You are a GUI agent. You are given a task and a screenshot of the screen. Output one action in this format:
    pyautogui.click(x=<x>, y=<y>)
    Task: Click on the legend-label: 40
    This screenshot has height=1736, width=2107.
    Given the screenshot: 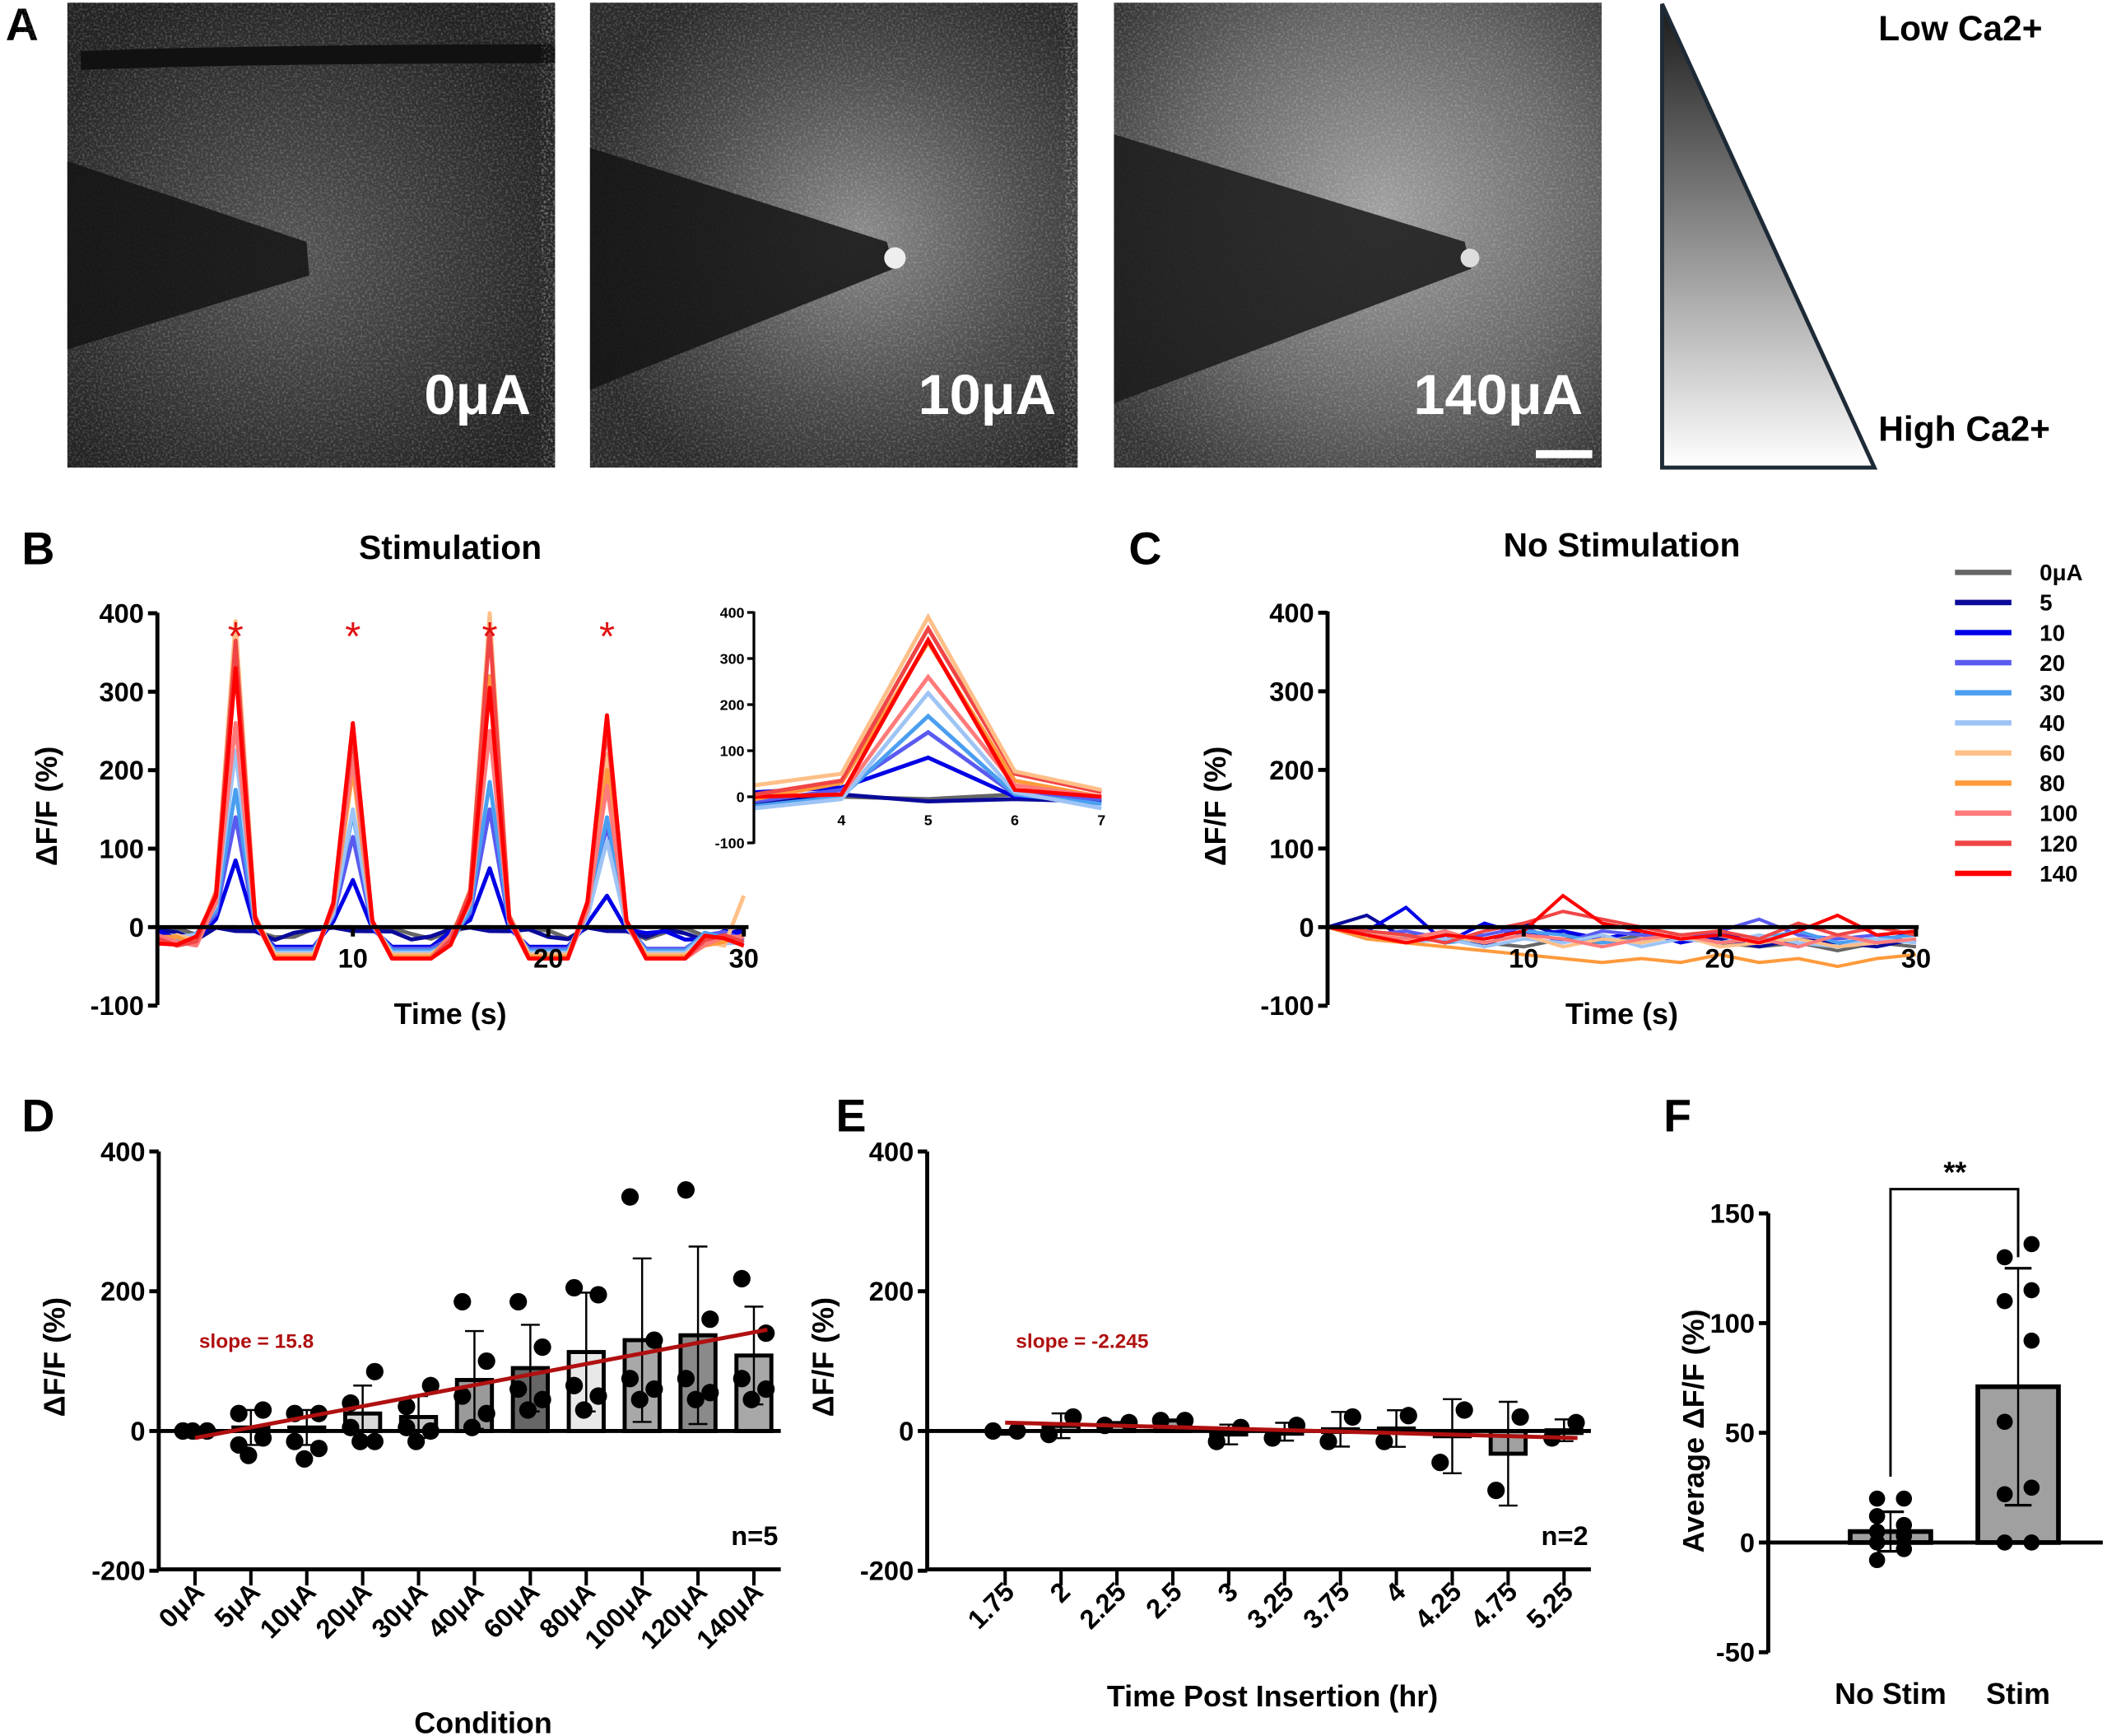 What is the action you would take?
    pyautogui.click(x=2052, y=723)
    